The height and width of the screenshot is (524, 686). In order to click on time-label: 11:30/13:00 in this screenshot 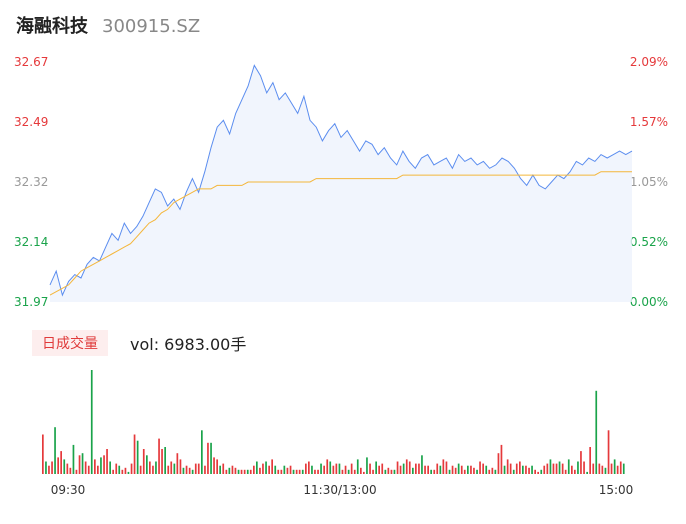, I will do `click(339, 490)`.